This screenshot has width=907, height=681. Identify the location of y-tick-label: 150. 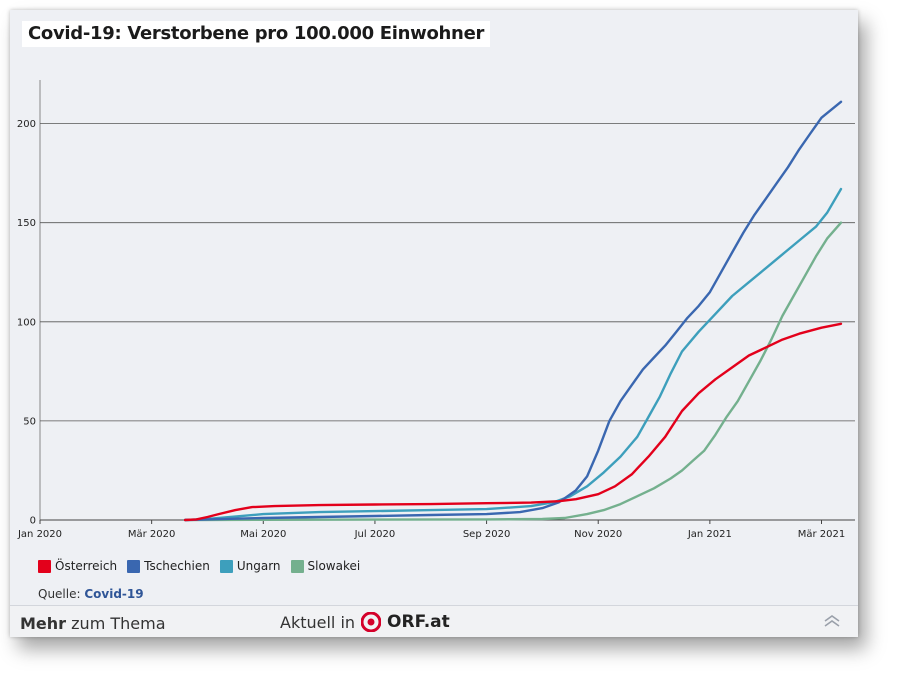
(26, 223).